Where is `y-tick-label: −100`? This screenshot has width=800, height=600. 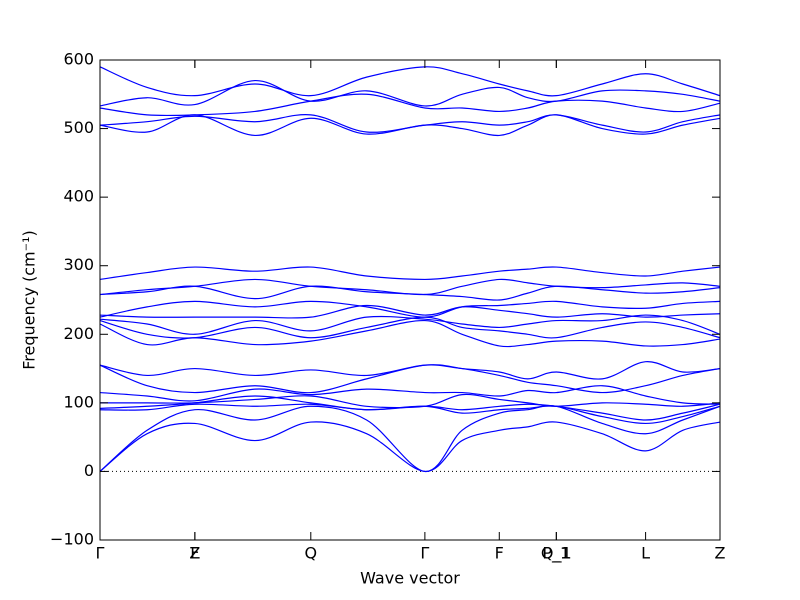
y-tick-label: −100 is located at coordinates (72, 539).